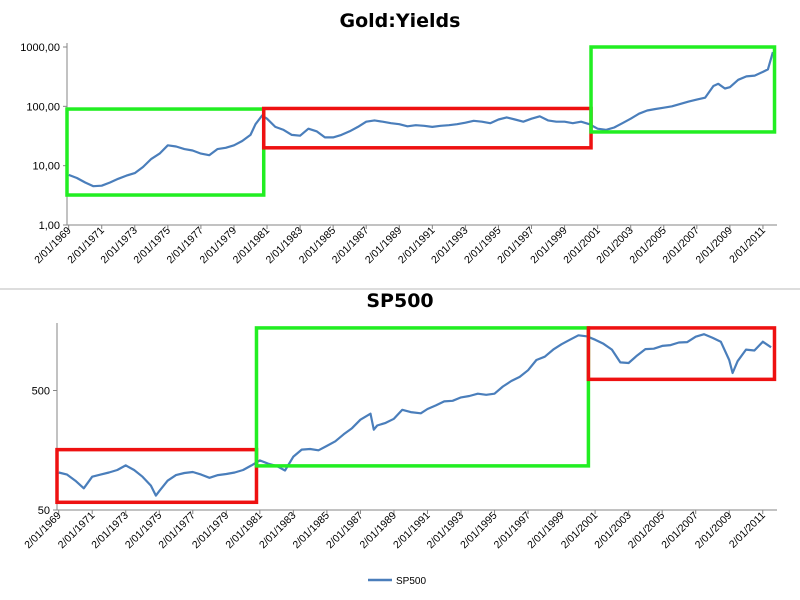 Image resolution: width=800 pixels, height=600 pixels. I want to click on y-tick-label: 50, so click(44, 511).